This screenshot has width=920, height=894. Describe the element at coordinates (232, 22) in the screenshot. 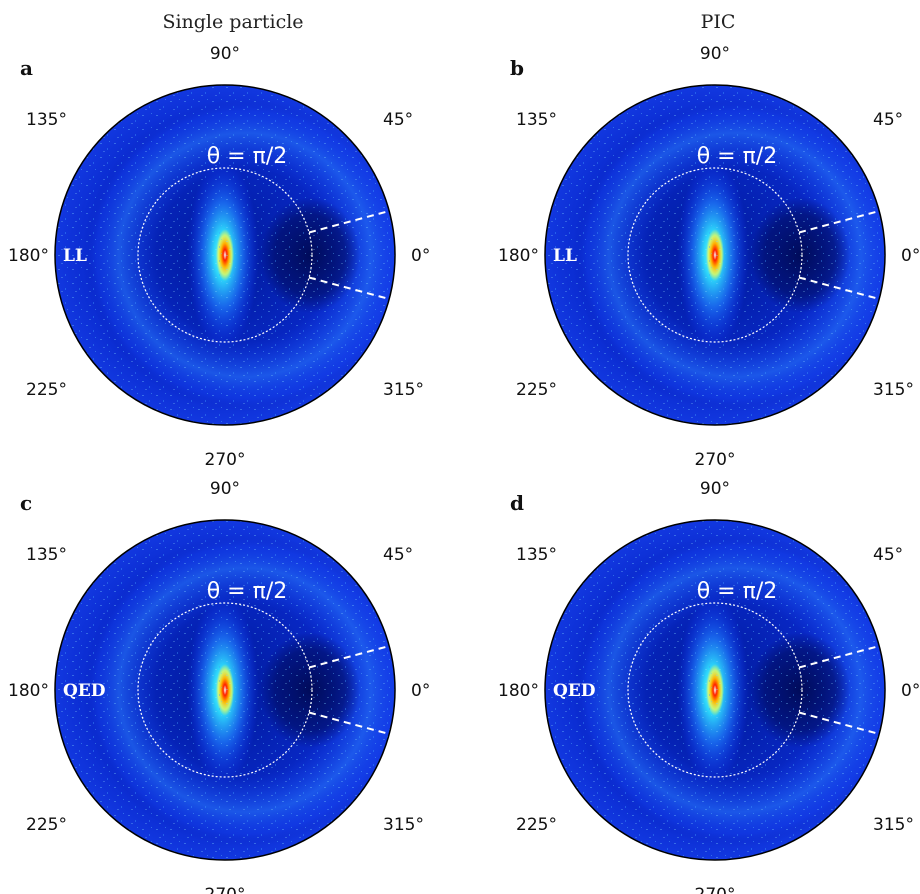

I see `column-title-single-particle: Single particle` at that location.